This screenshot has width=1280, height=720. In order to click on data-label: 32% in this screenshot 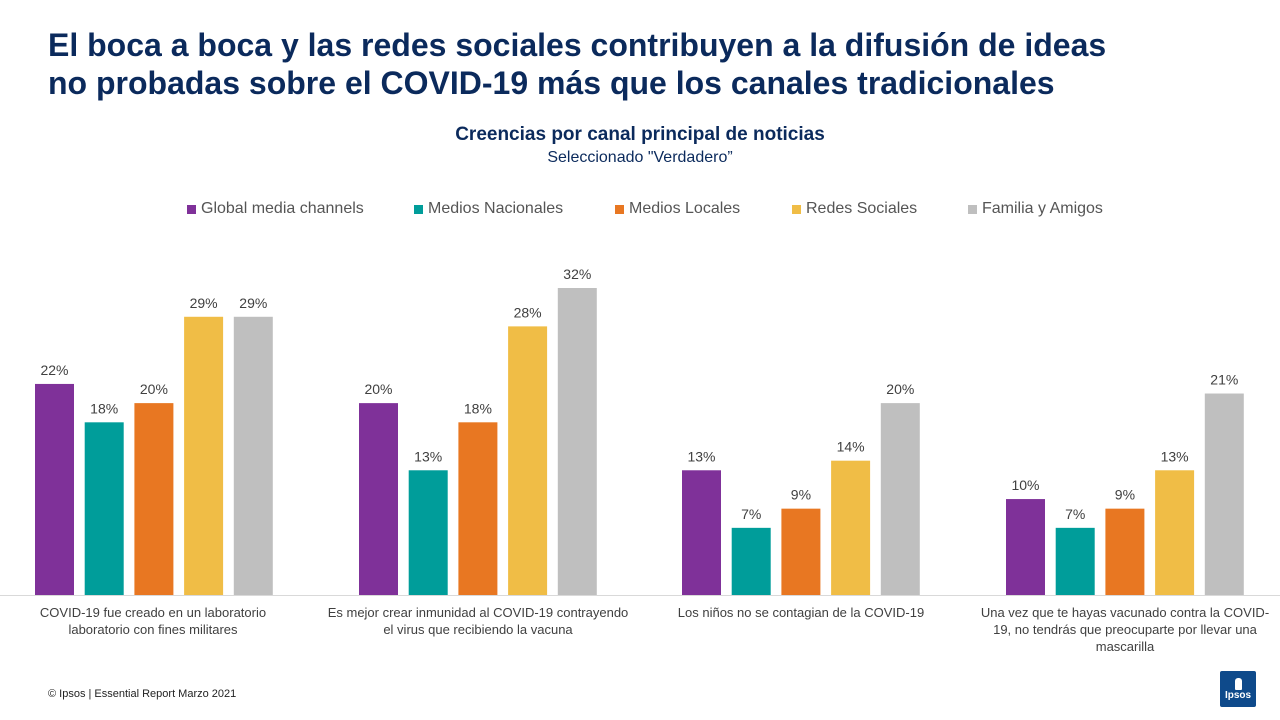, I will do `click(577, 274)`.